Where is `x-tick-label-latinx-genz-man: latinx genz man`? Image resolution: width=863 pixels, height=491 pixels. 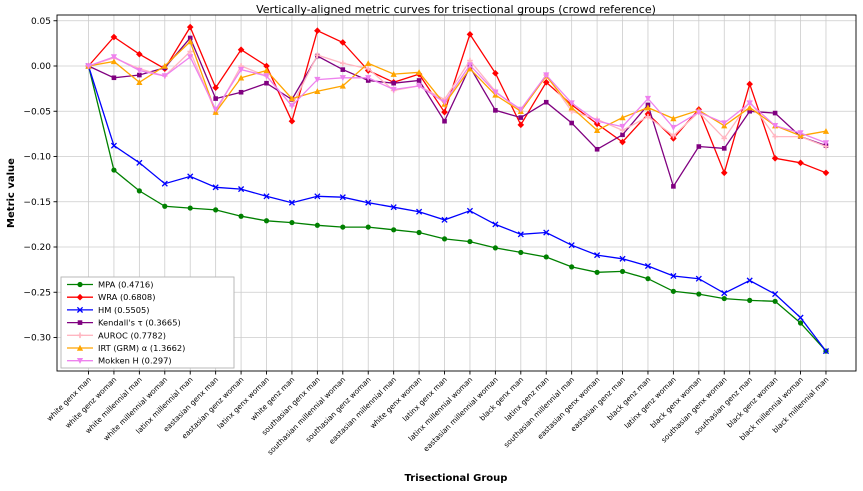 x-tick-label-latinx-genz-man: latinx genz man is located at coordinates (527, 399).